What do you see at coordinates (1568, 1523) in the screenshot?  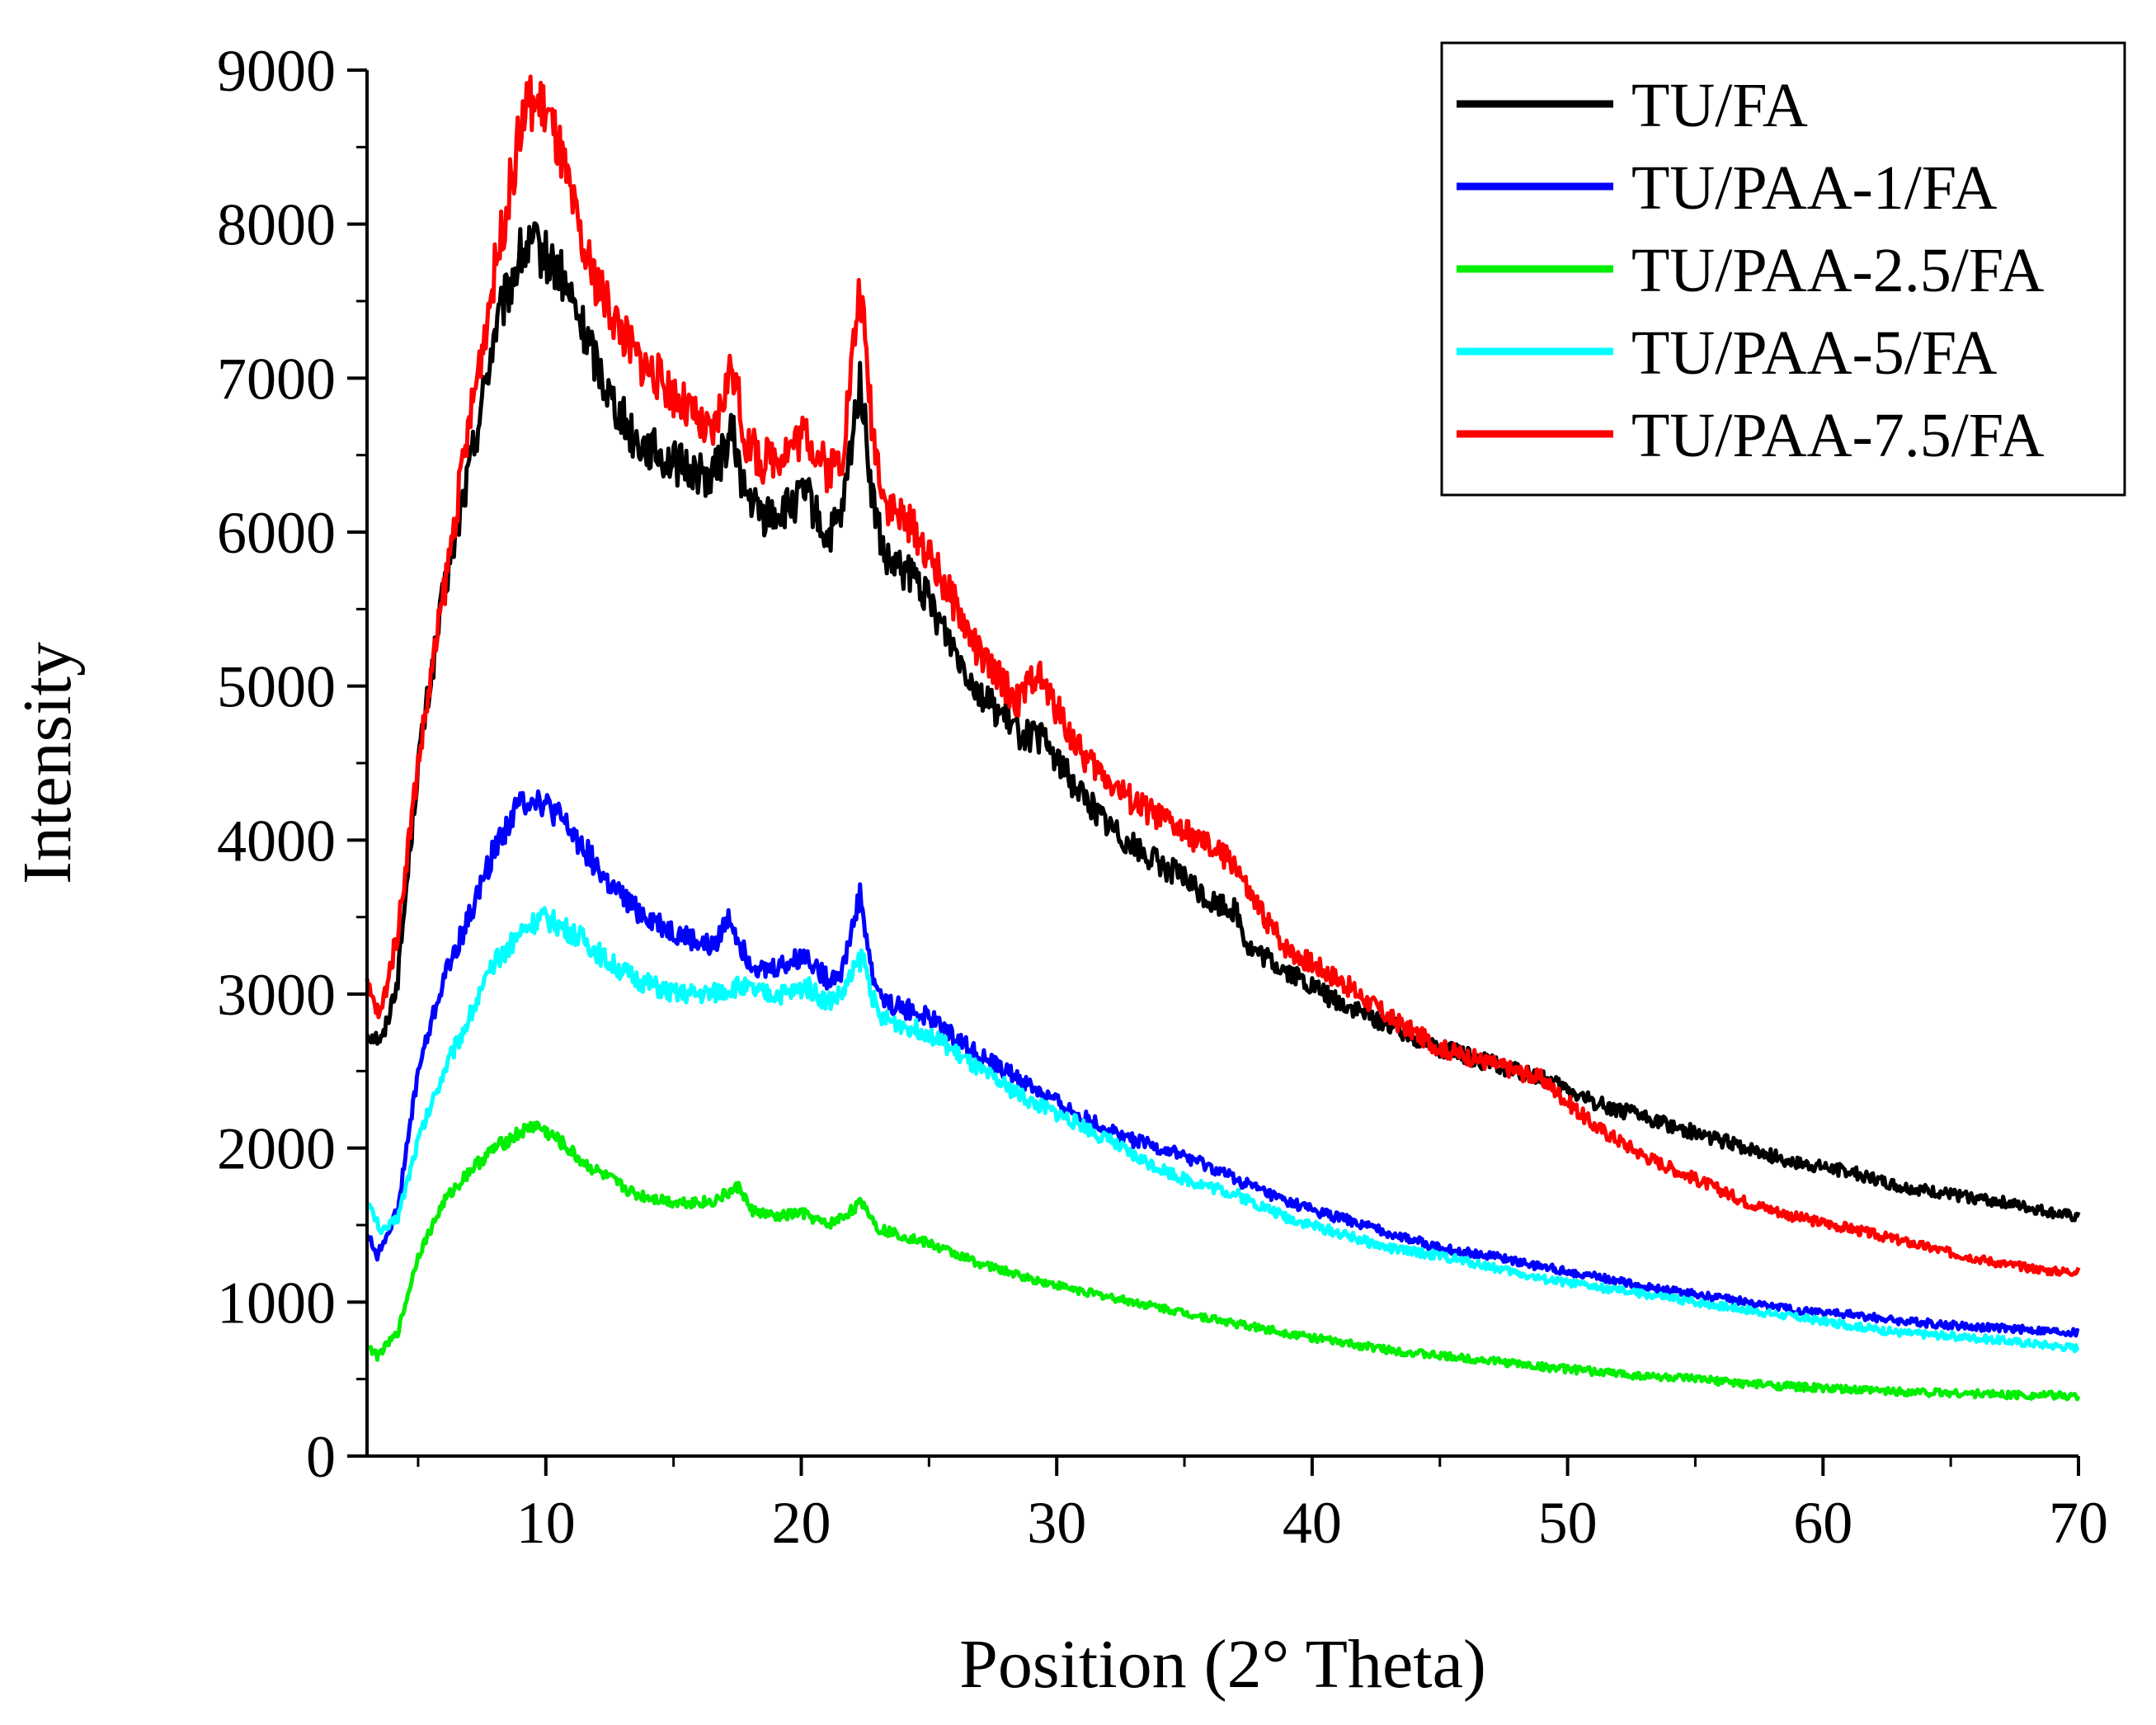 I see `x-tick-label: 50` at bounding box center [1568, 1523].